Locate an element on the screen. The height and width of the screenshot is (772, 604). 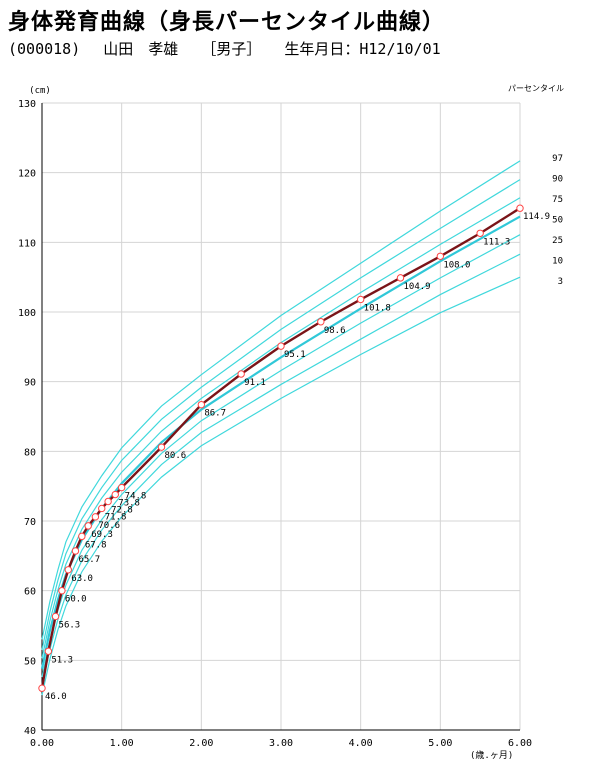
data-label: 46.0 is located at coordinates (56, 697).